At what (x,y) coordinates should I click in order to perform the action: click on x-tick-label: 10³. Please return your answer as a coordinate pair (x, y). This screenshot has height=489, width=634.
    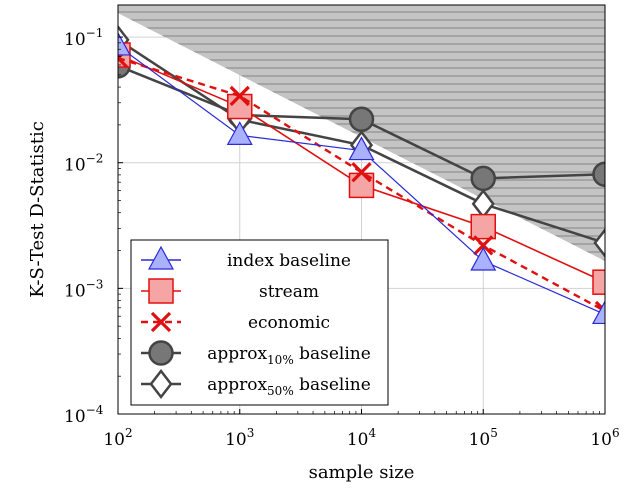
    Looking at the image, I should click on (239, 438).